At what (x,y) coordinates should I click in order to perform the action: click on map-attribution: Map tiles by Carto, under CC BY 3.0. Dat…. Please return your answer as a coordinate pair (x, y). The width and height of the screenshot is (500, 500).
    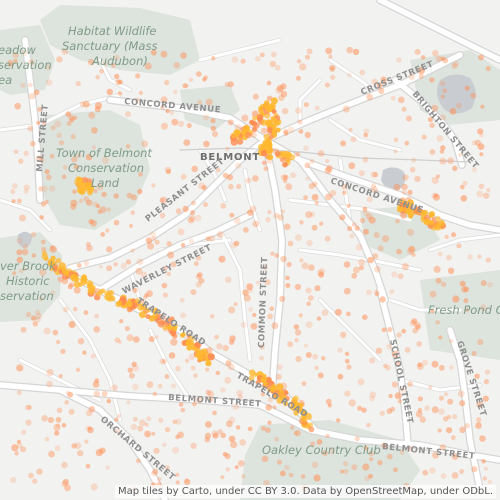
    Looking at the image, I should click on (305, 491).